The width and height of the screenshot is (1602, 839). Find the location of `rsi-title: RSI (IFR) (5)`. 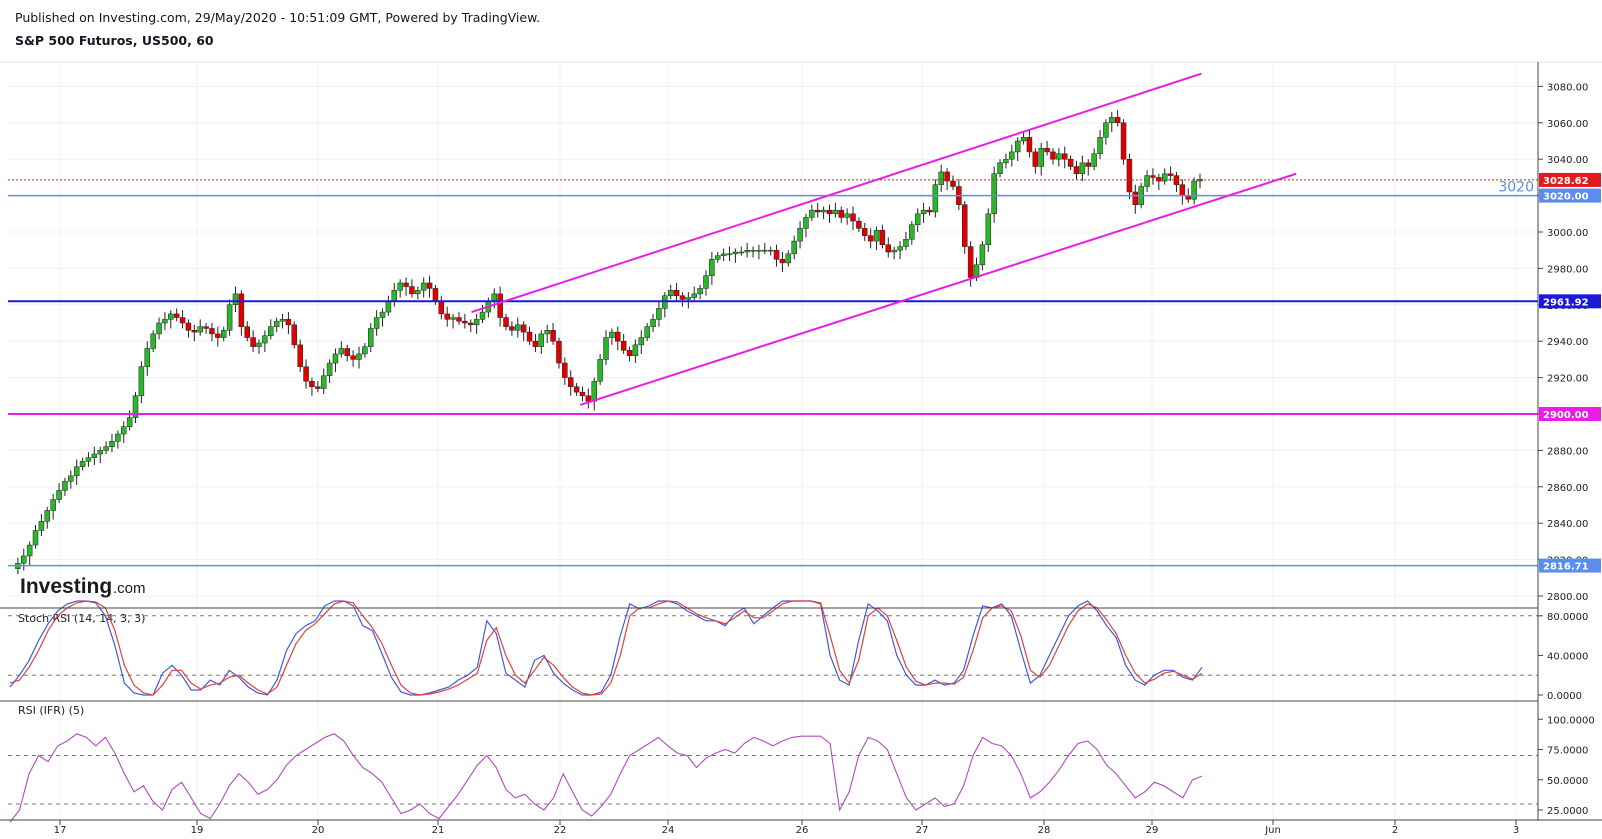

rsi-title: RSI (IFR) (5) is located at coordinates (51, 710).